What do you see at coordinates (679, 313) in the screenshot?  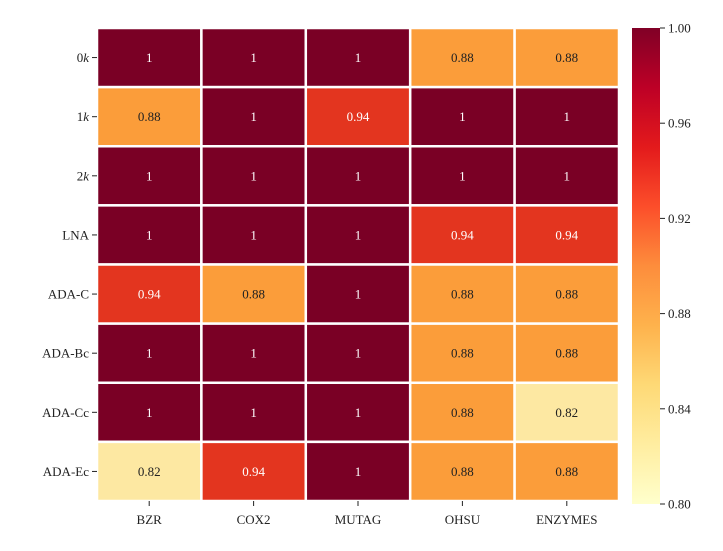 I see `colorbar-tick-label: 0.88` at bounding box center [679, 313].